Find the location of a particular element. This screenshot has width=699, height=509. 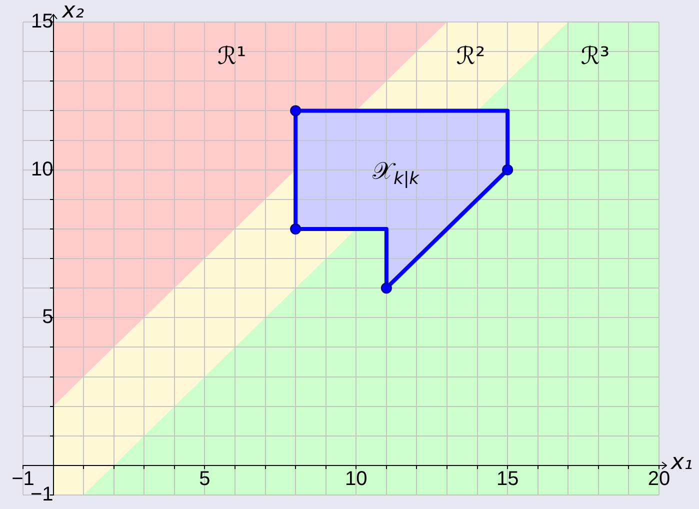

x-tick-label: 5 is located at coordinates (204, 479).